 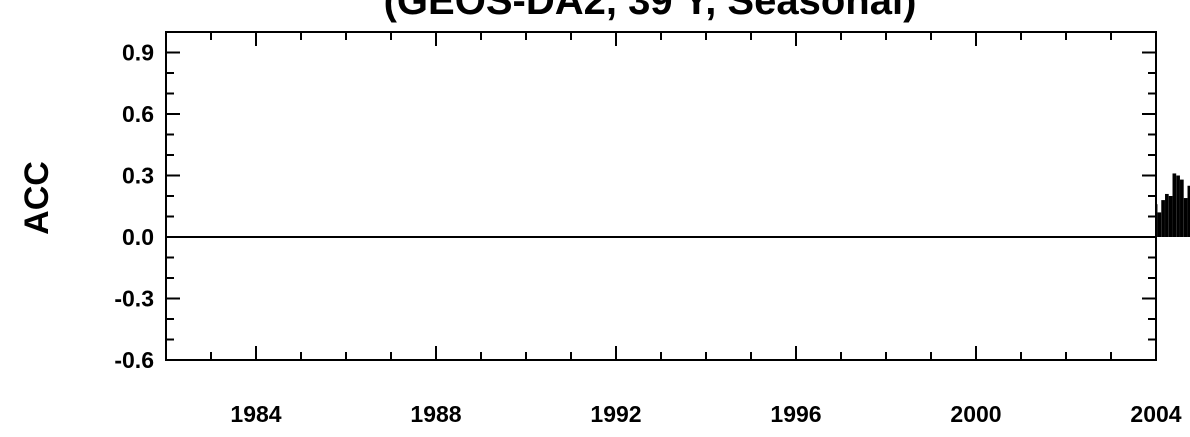 I want to click on x-tick-label: 1992, so click(x=615, y=414).